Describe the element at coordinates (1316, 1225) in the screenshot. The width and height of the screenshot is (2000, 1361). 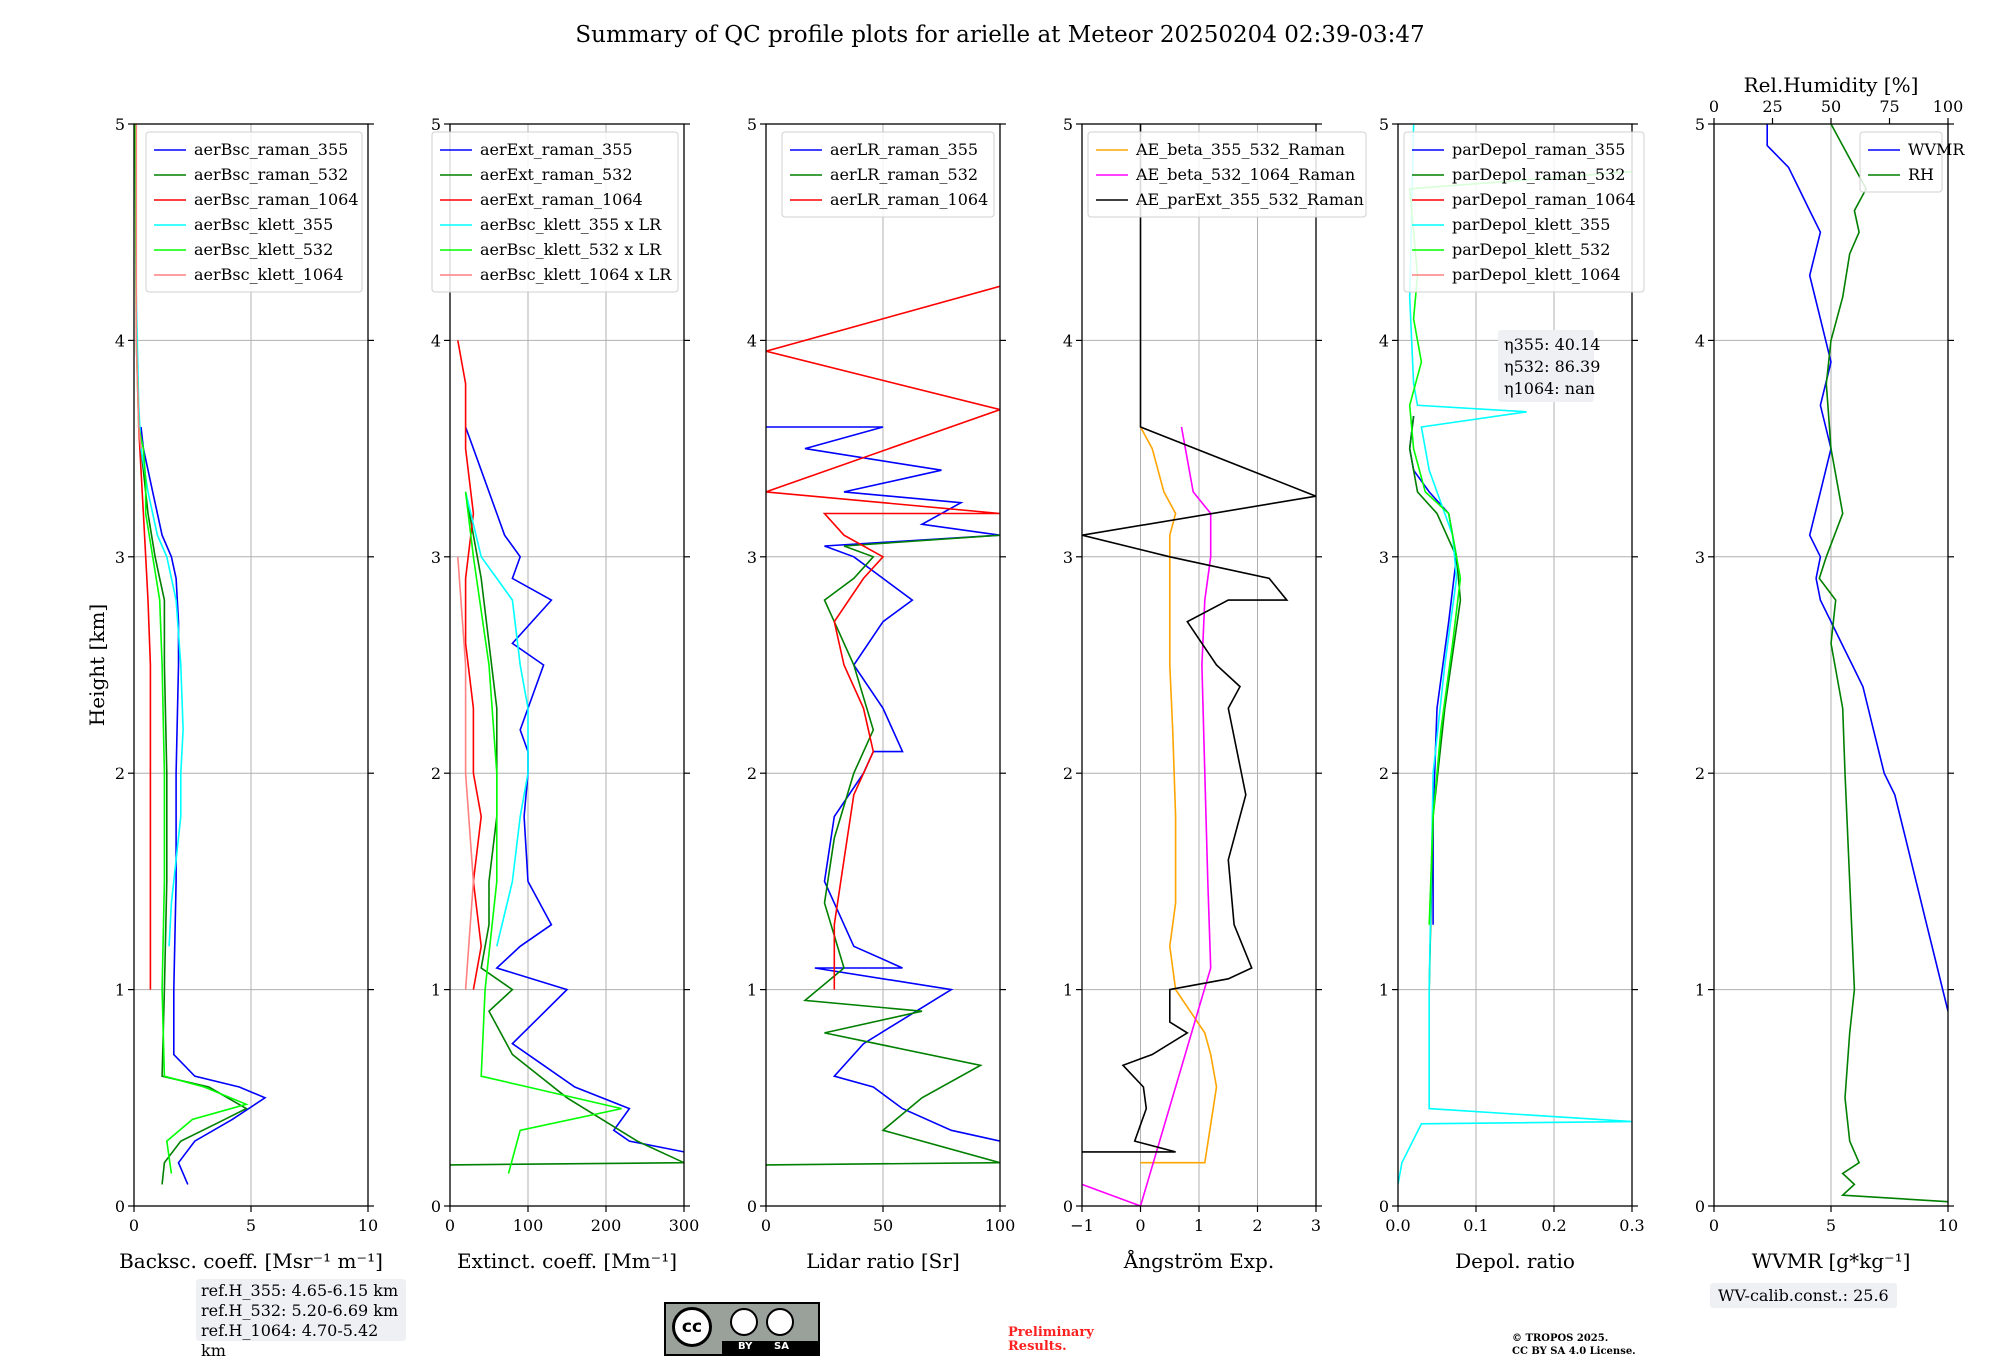
I see `x-tick-label: 3` at that location.